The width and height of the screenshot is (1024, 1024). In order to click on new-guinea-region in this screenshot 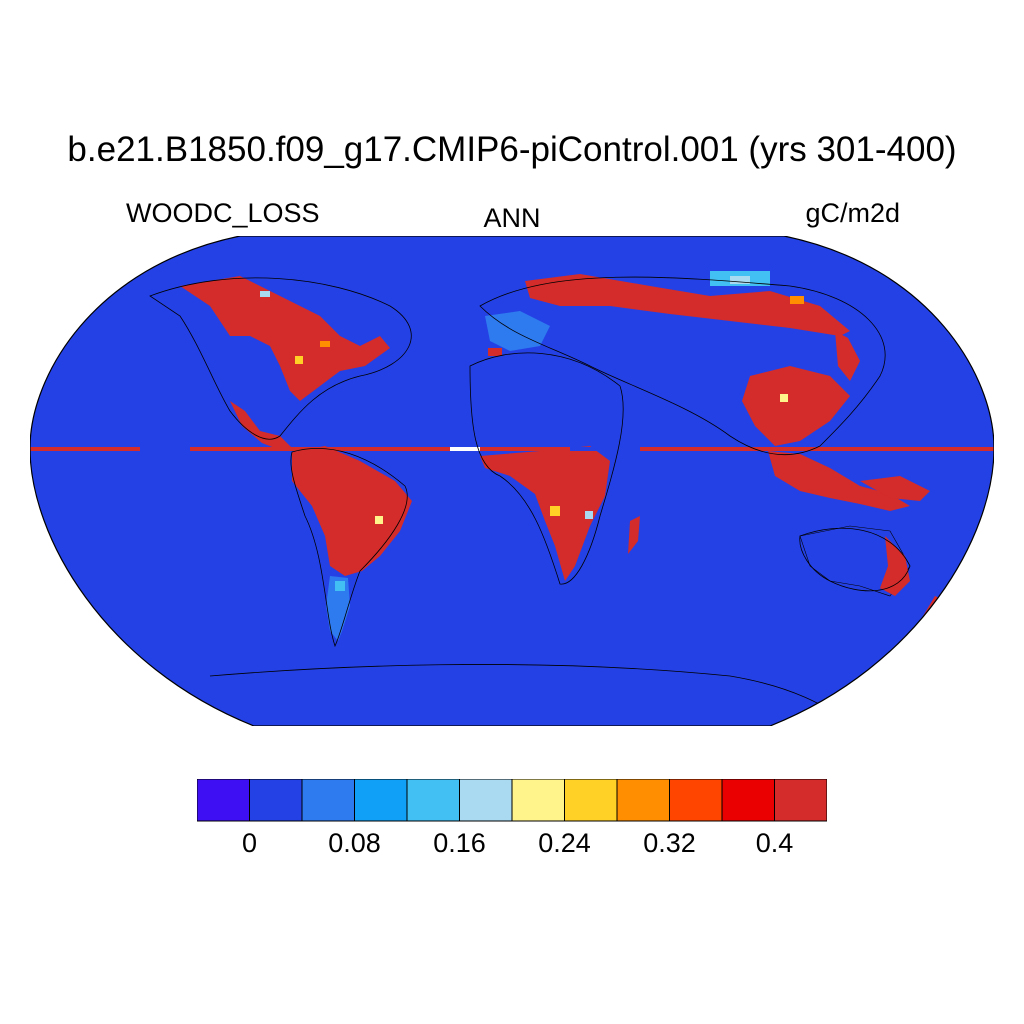, I will do `click(895, 488)`.